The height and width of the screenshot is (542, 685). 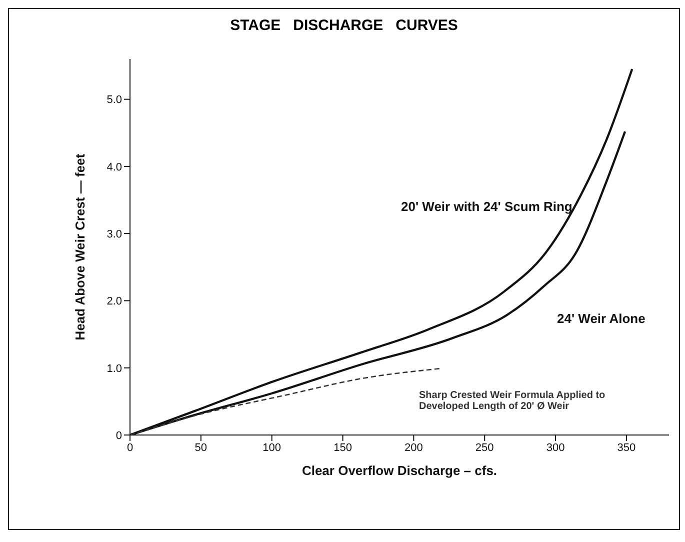 What do you see at coordinates (400, 470) in the screenshot?
I see `x-axis-title: Clear Overflow Discharge – cfs.` at bounding box center [400, 470].